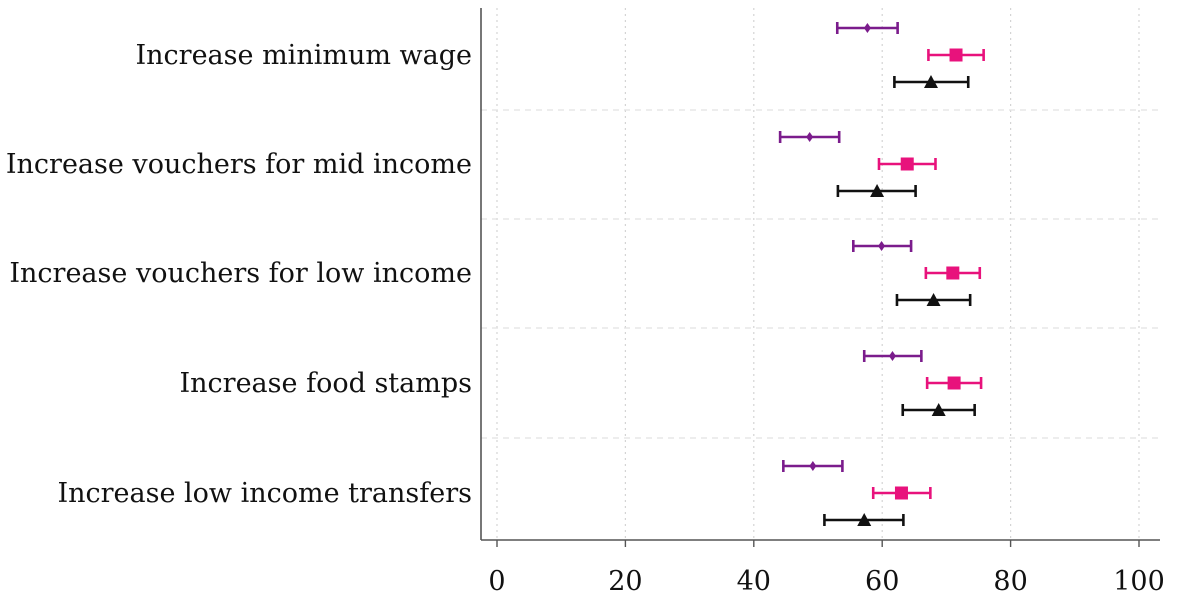 The width and height of the screenshot is (1177, 598). I want to click on x-tick-label: 0, so click(496, 581).